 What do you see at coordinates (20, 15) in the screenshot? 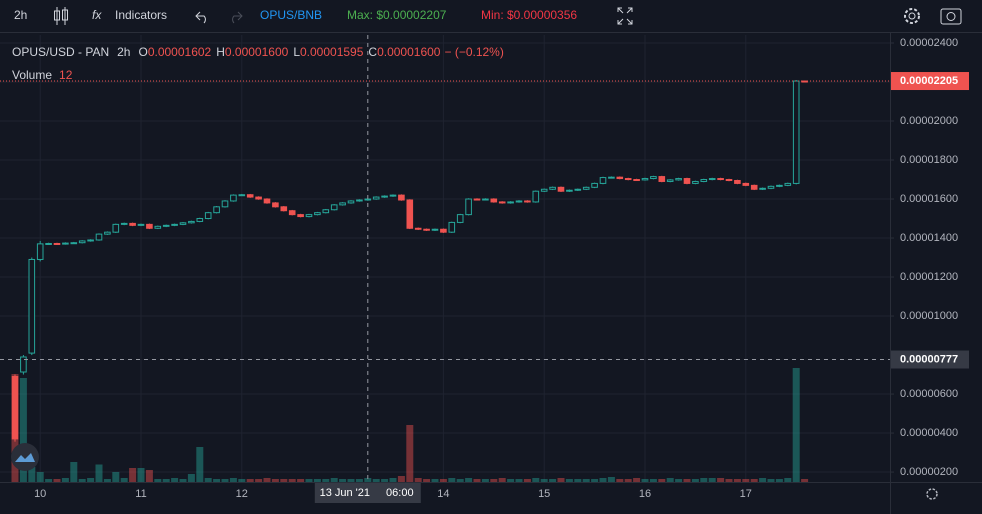
I see `interval: 2h` at bounding box center [20, 15].